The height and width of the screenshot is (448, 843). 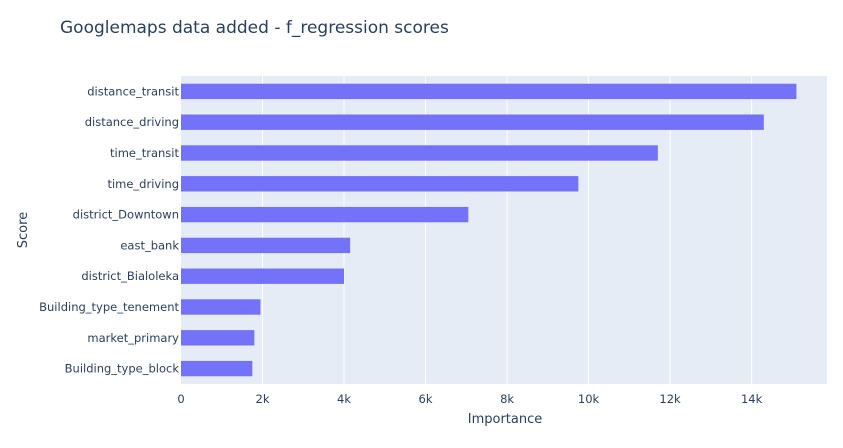 What do you see at coordinates (507, 399) in the screenshot?
I see `x-tick-label: 8k` at bounding box center [507, 399].